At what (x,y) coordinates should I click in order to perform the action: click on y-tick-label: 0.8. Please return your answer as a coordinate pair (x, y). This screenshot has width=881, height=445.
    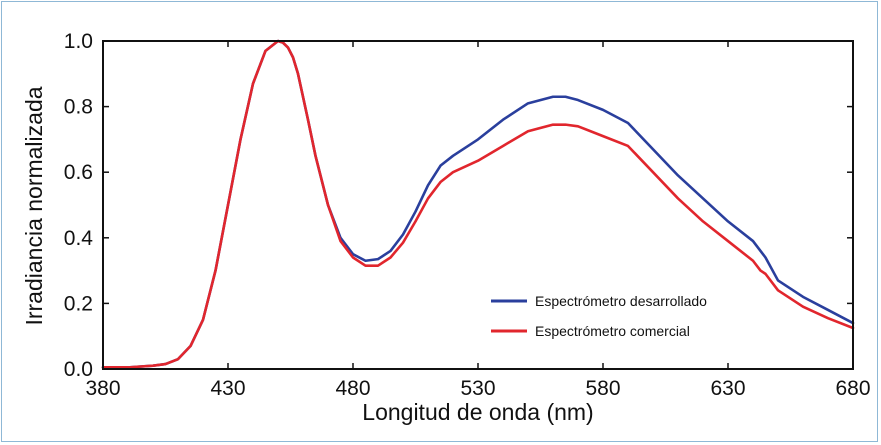
    Looking at the image, I should click on (78, 107).